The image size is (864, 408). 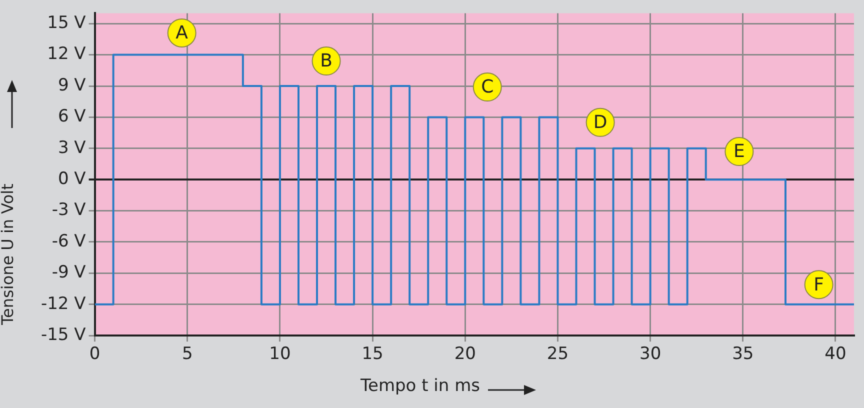 What do you see at coordinates (557, 354) in the screenshot?
I see `x-tick-label: 25` at bounding box center [557, 354].